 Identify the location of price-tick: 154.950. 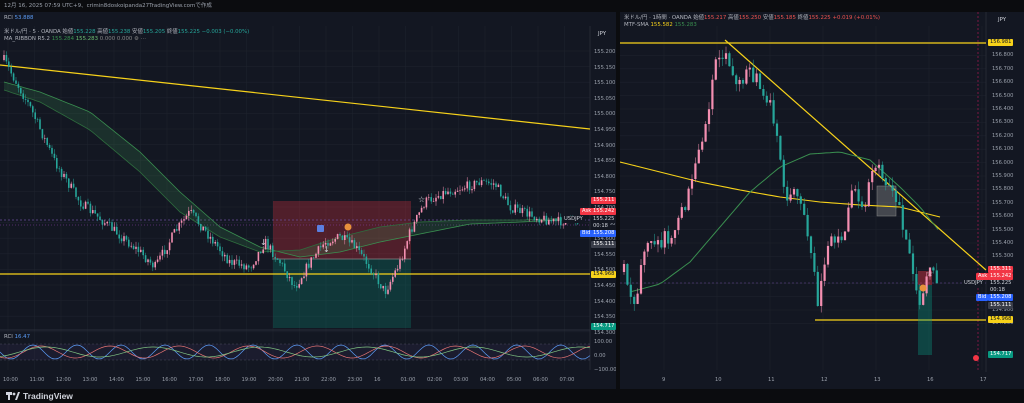
(605, 130).